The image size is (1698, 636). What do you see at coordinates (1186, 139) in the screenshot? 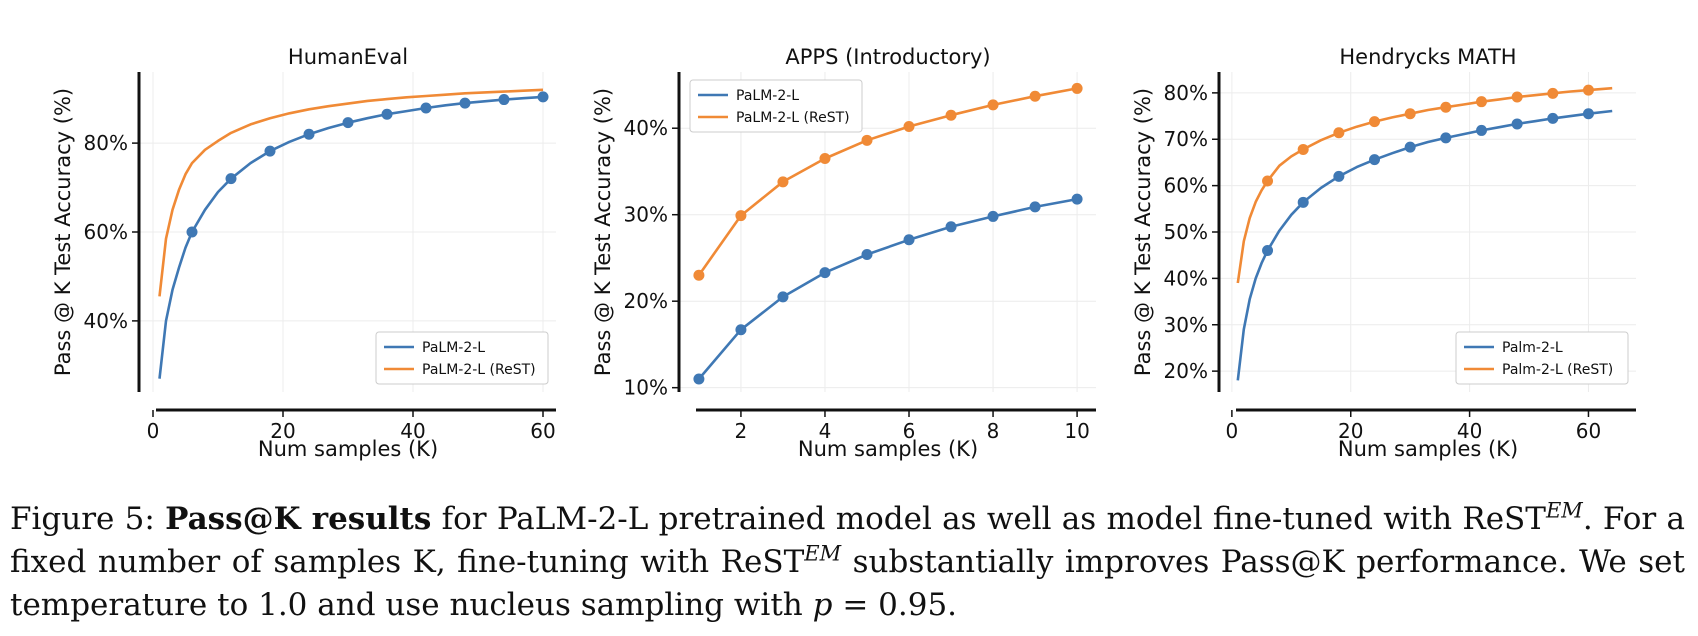
I see `y-tick-label: 70%` at bounding box center [1186, 139].